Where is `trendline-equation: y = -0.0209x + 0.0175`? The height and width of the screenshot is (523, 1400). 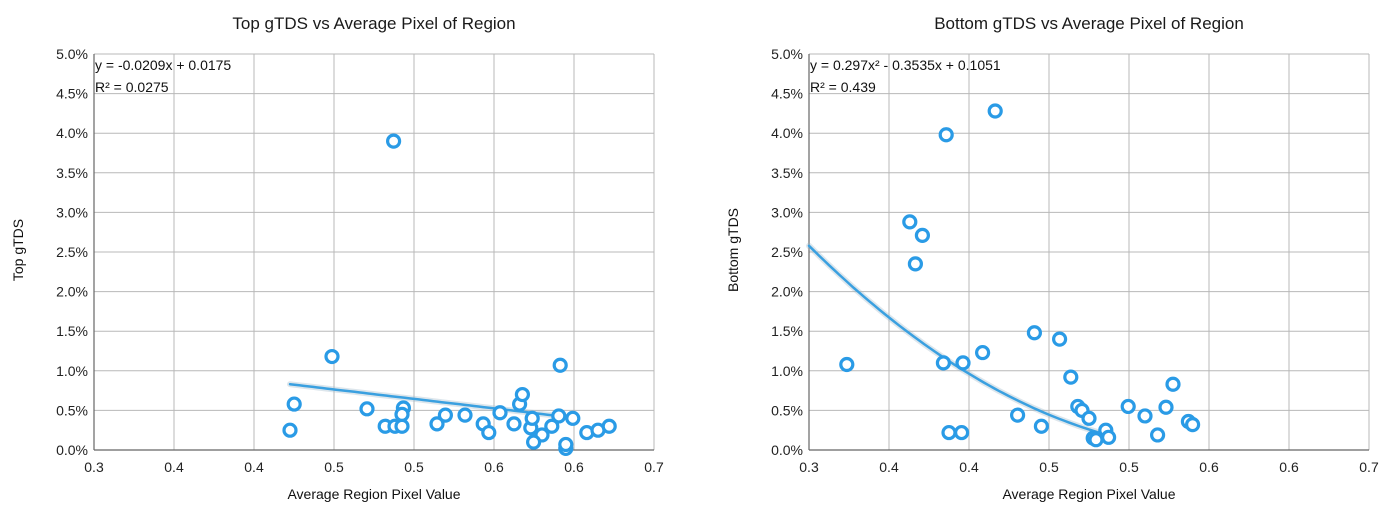 trendline-equation: y = -0.0209x + 0.0175 is located at coordinates (163, 65).